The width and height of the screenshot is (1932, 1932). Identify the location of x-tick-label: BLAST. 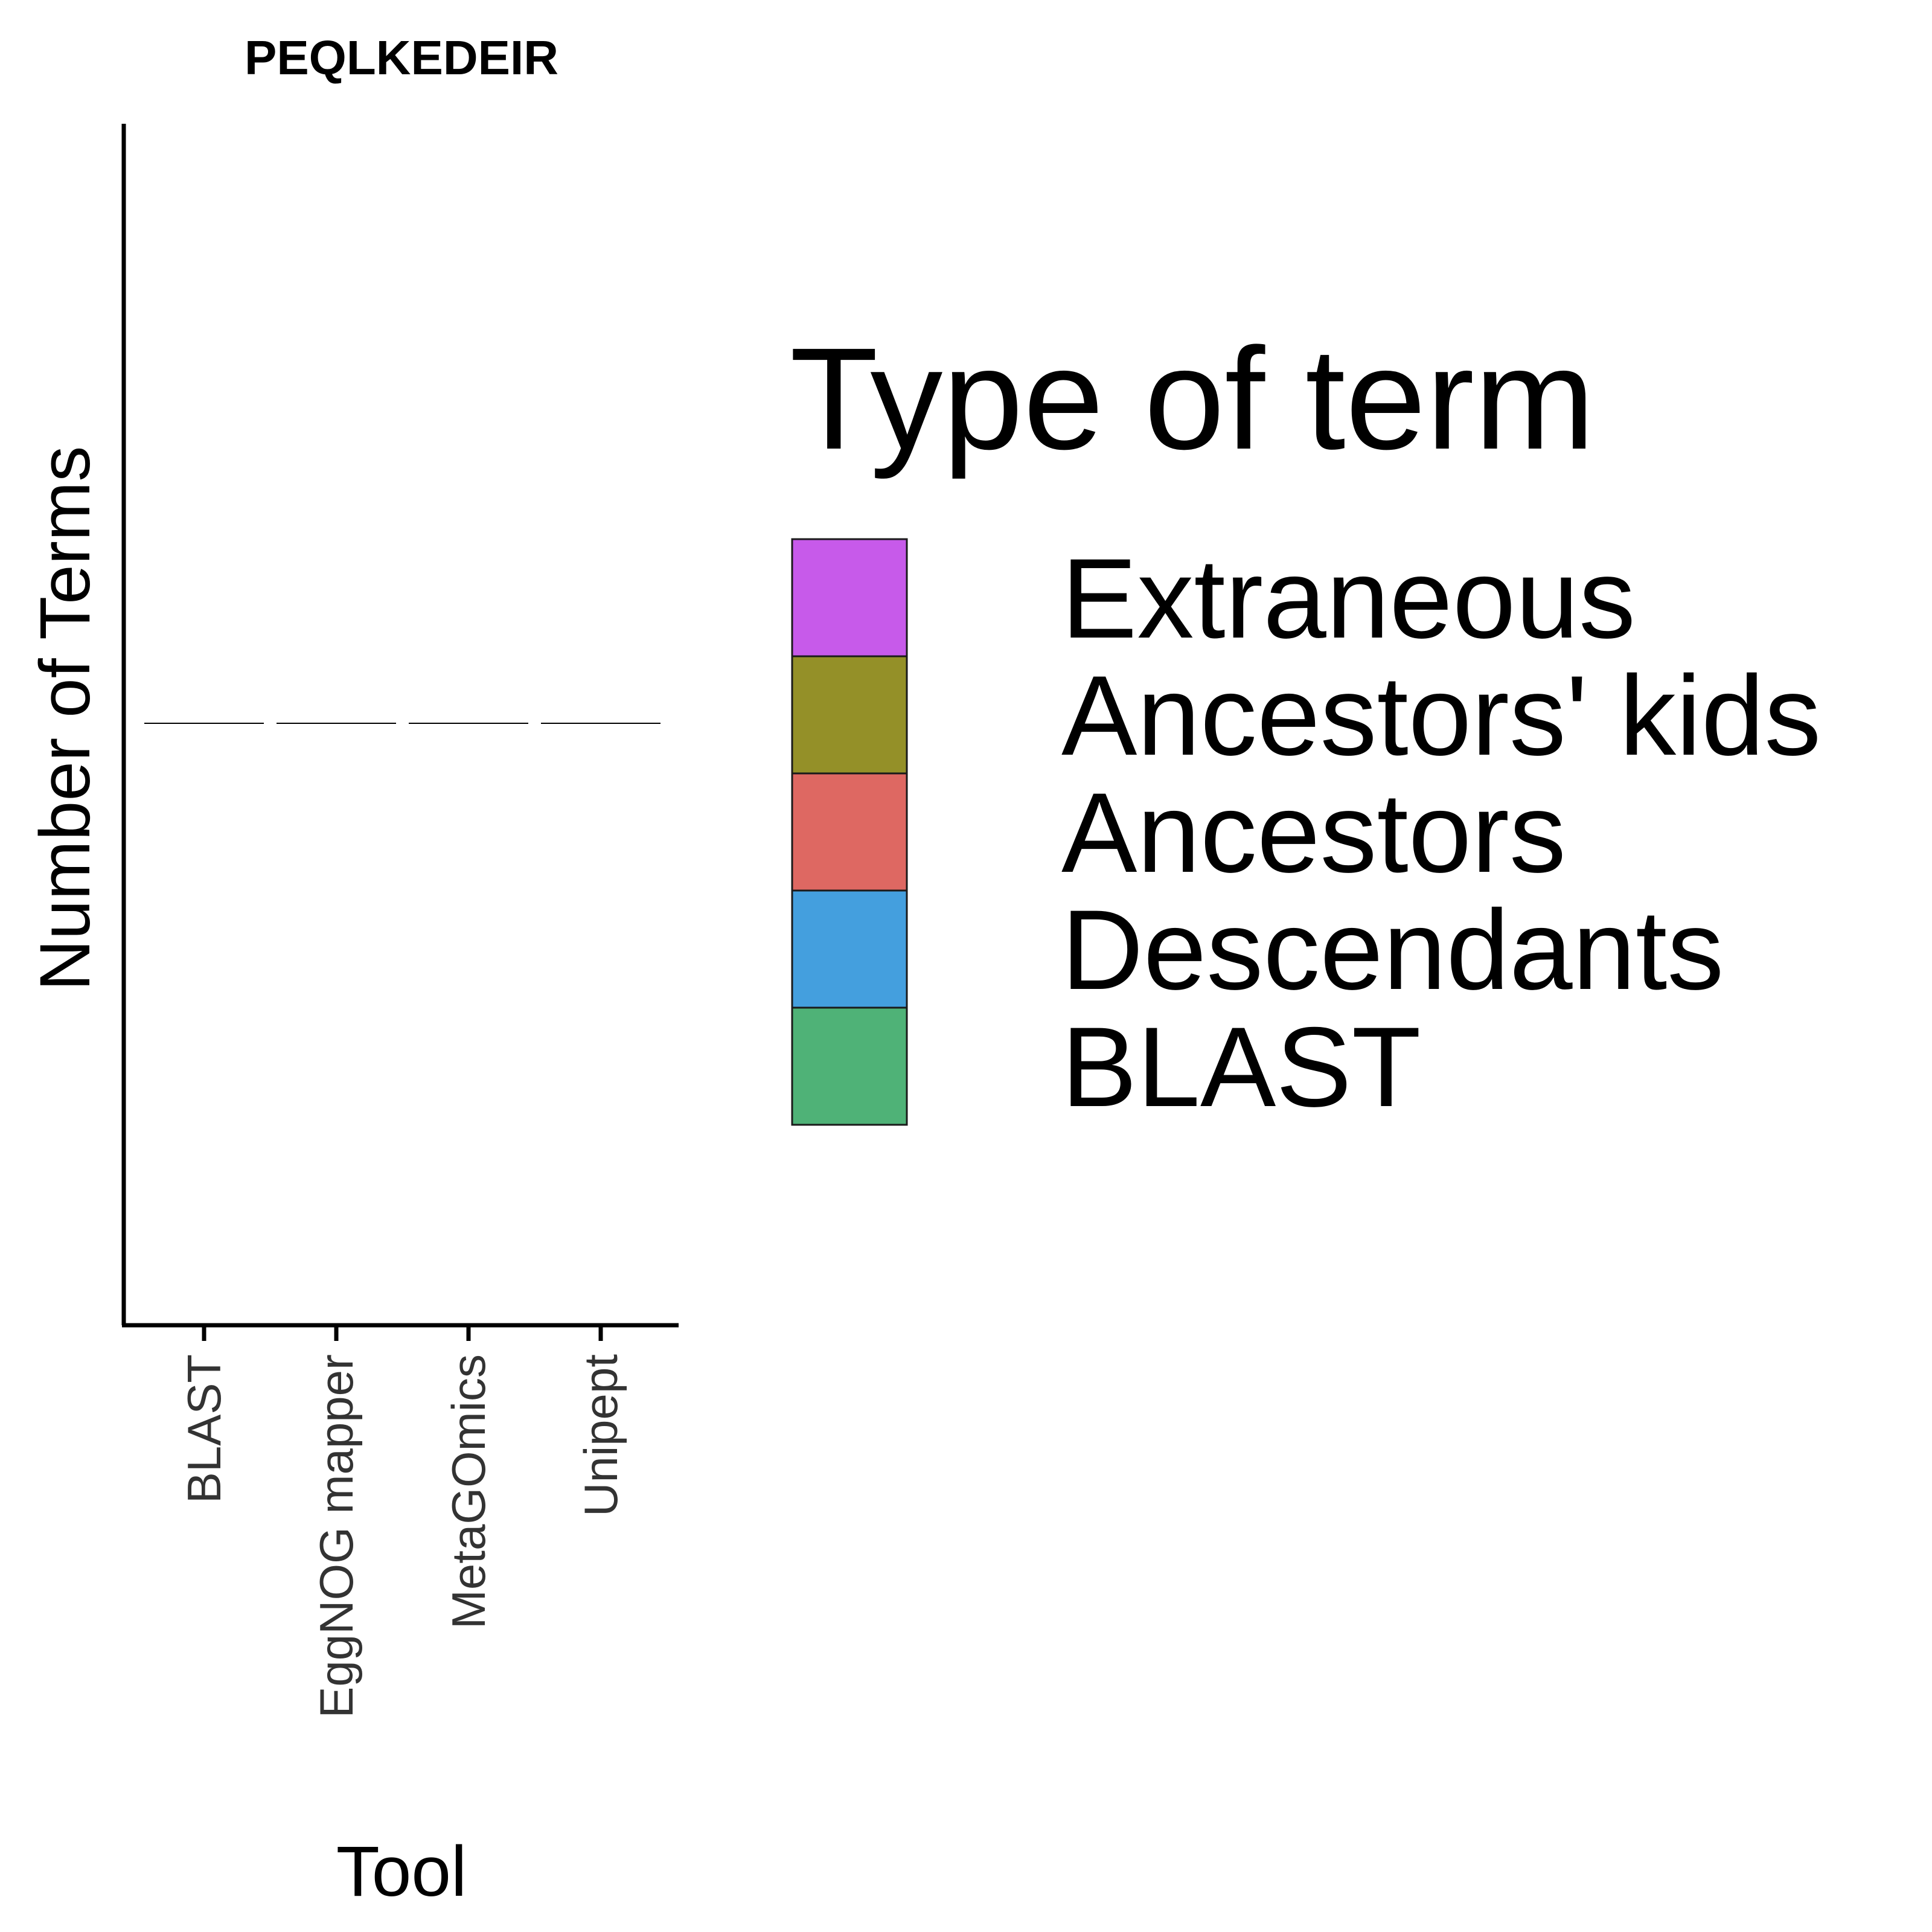
(205, 1429).